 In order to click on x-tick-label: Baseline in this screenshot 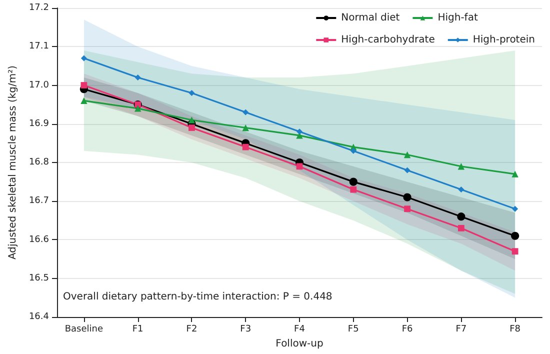, I will do `click(84, 329)`.